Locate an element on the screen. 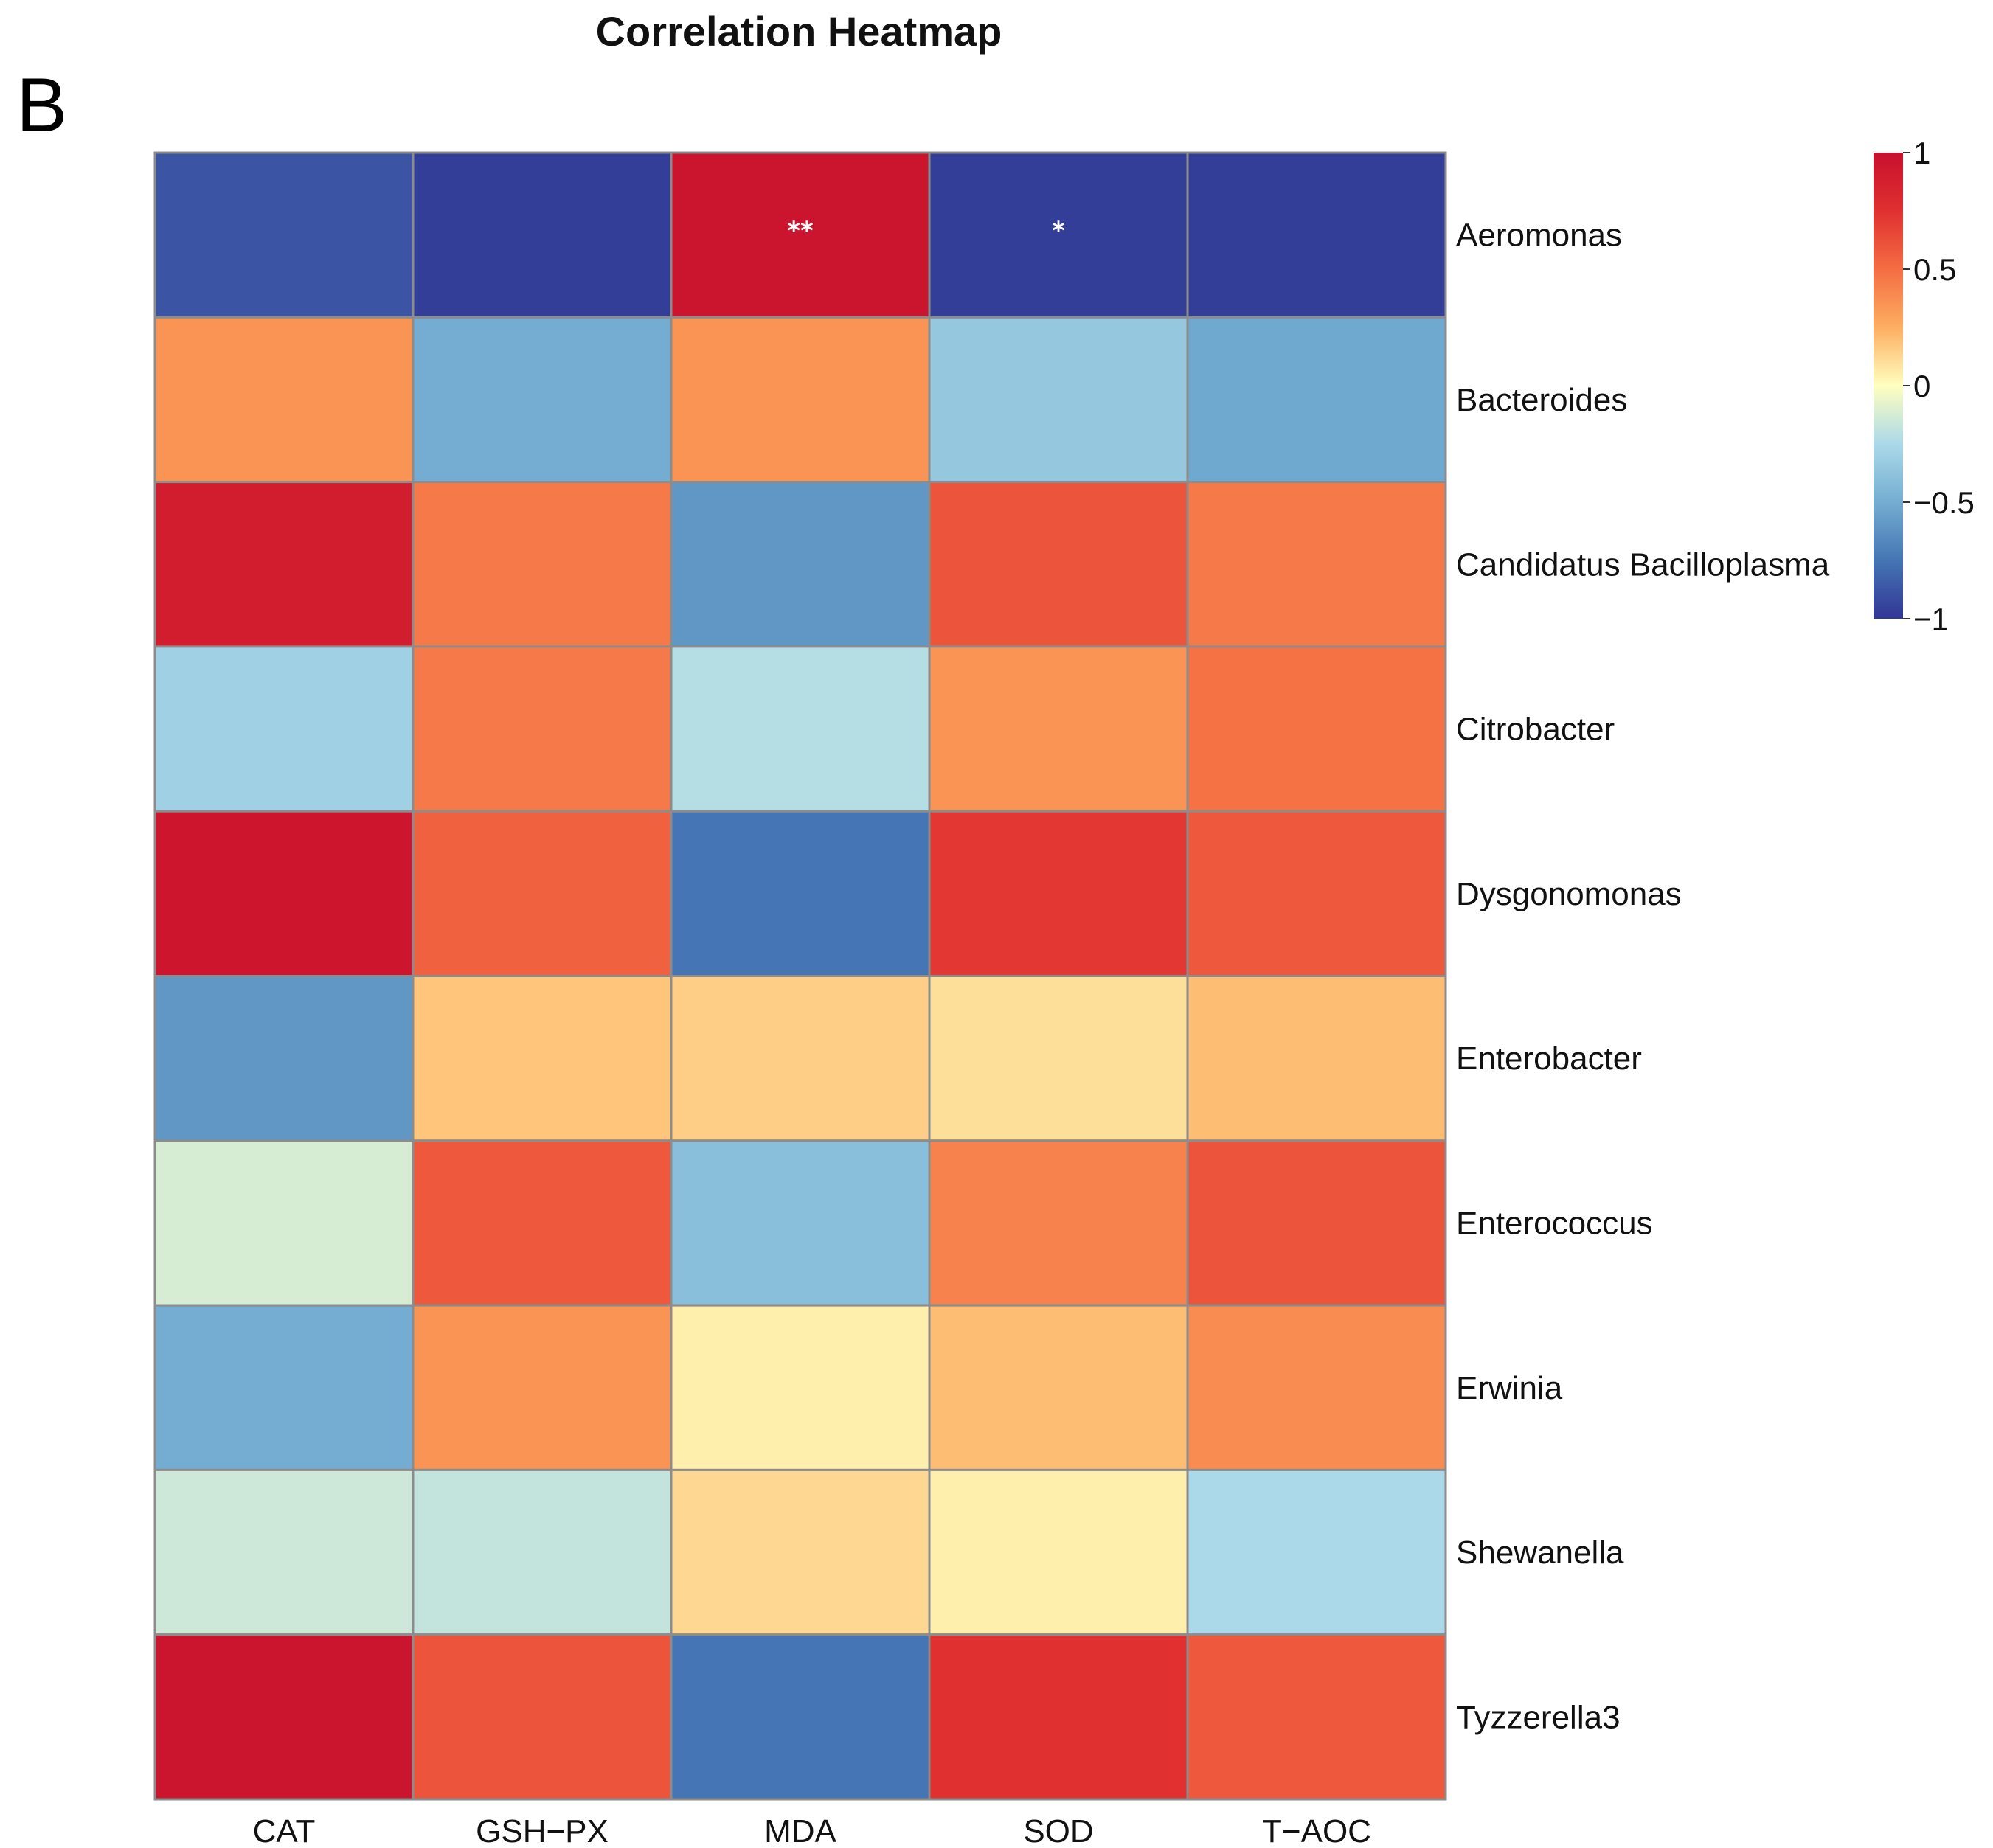  row-label: Candidatus Bacilloplasma is located at coordinates (1643, 564).